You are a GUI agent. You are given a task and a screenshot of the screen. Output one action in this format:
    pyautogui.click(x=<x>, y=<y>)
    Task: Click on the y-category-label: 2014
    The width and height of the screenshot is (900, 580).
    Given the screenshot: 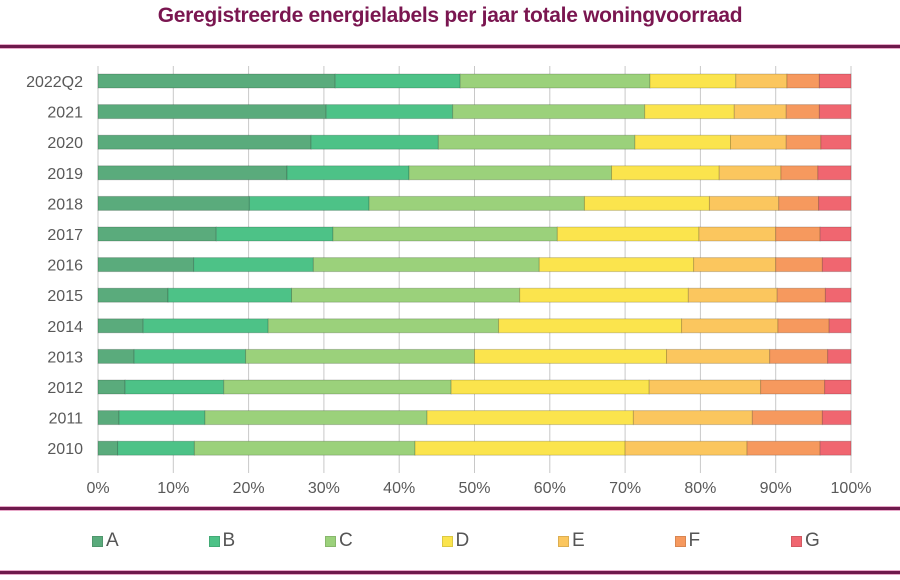 What is the action you would take?
    pyautogui.click(x=65, y=327)
    